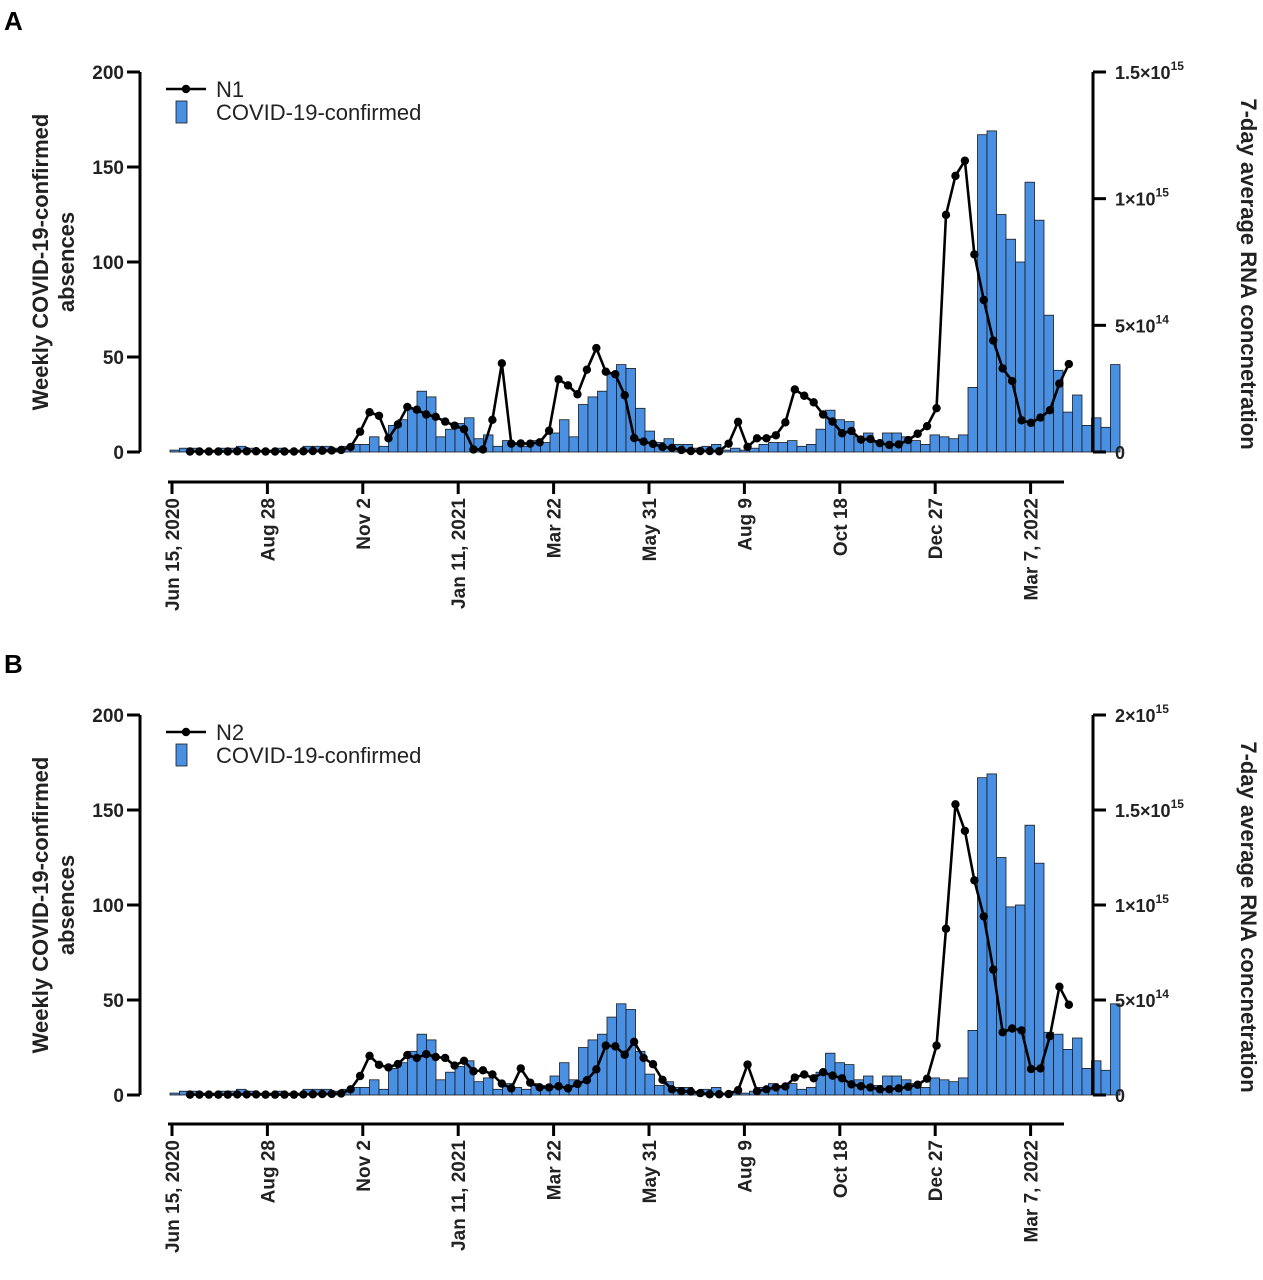 The width and height of the screenshot is (1263, 1280). I want to click on right-tick-label: 5×10¹⁴, so click(1142, 999).